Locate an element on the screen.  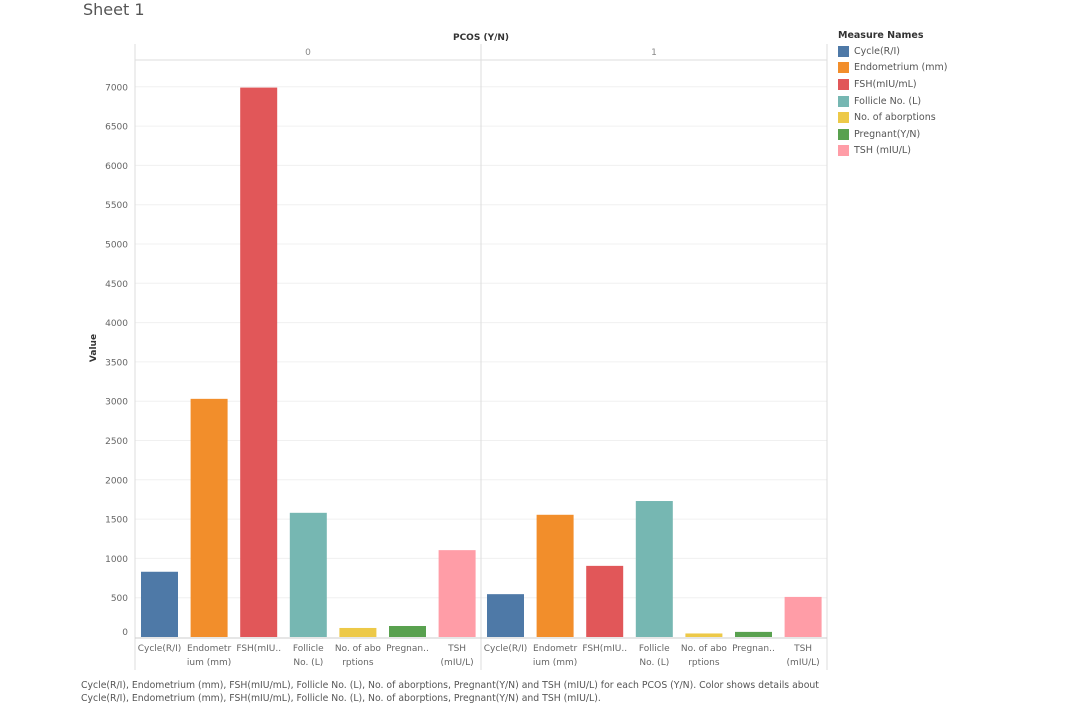
y-tick-label: 7000 is located at coordinates (116, 88).